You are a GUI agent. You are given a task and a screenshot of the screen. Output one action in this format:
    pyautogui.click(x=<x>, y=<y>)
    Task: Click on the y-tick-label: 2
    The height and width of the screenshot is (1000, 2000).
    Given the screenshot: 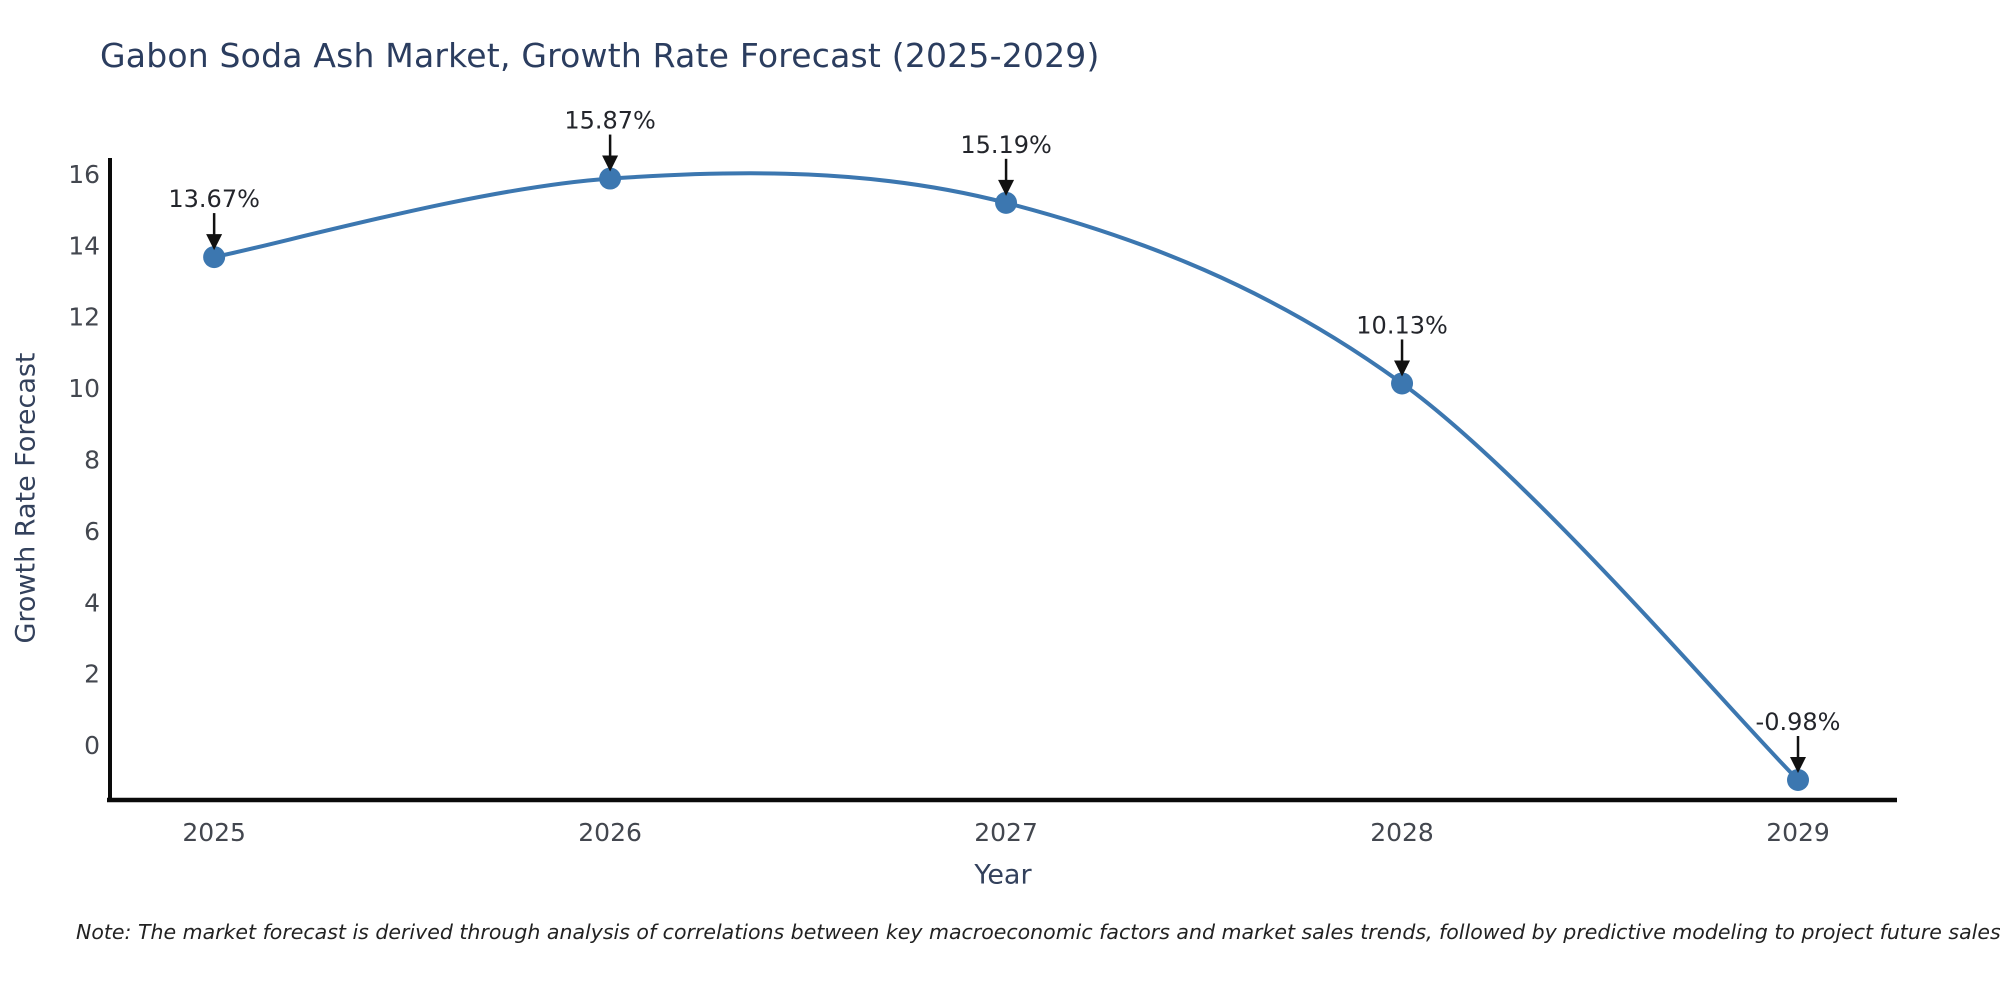 What is the action you would take?
    pyautogui.click(x=92, y=674)
    